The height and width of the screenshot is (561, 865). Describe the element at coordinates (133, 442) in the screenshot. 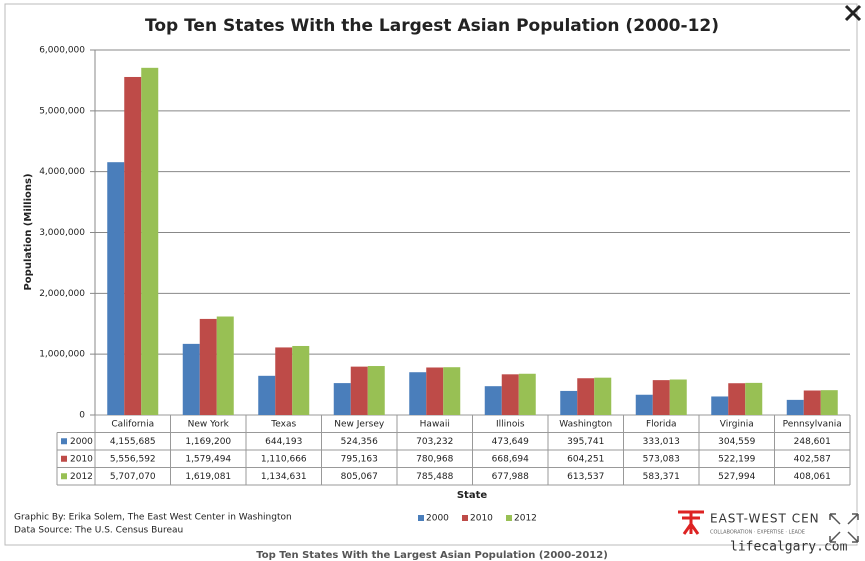

I see `table-value: 4,155,685` at that location.